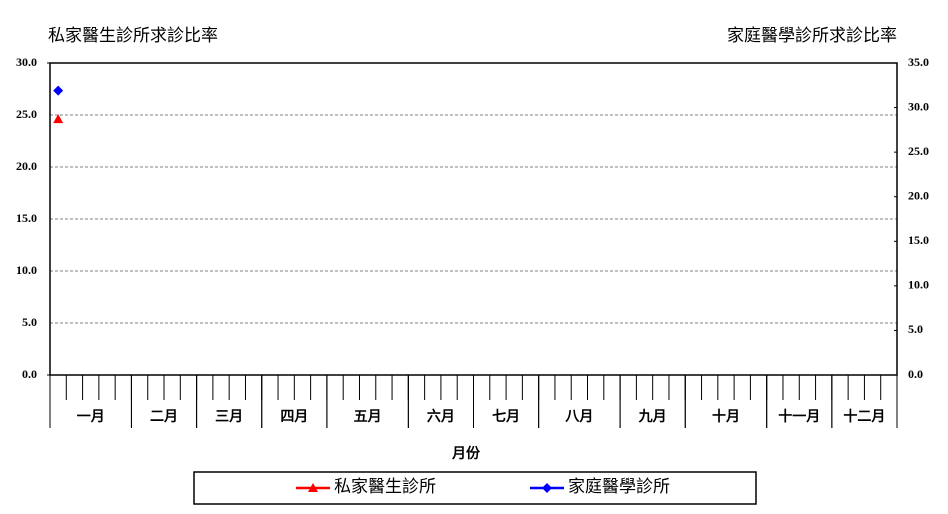  I want to click on x-group-label: 七月, so click(506, 417).